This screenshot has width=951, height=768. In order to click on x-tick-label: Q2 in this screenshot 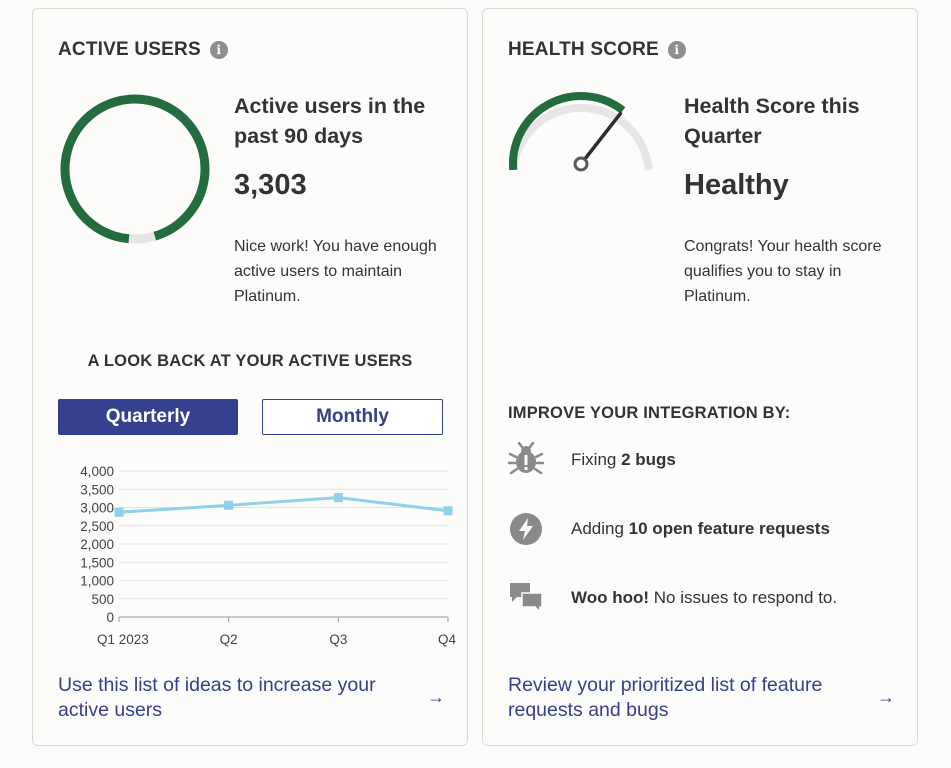, I will do `click(229, 639)`.